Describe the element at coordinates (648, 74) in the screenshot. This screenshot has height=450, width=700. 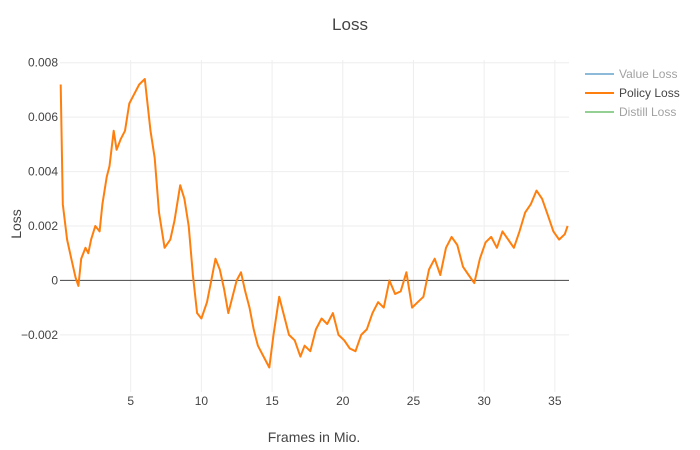
I see `legend-label-value-loss: Value Loss` at that location.